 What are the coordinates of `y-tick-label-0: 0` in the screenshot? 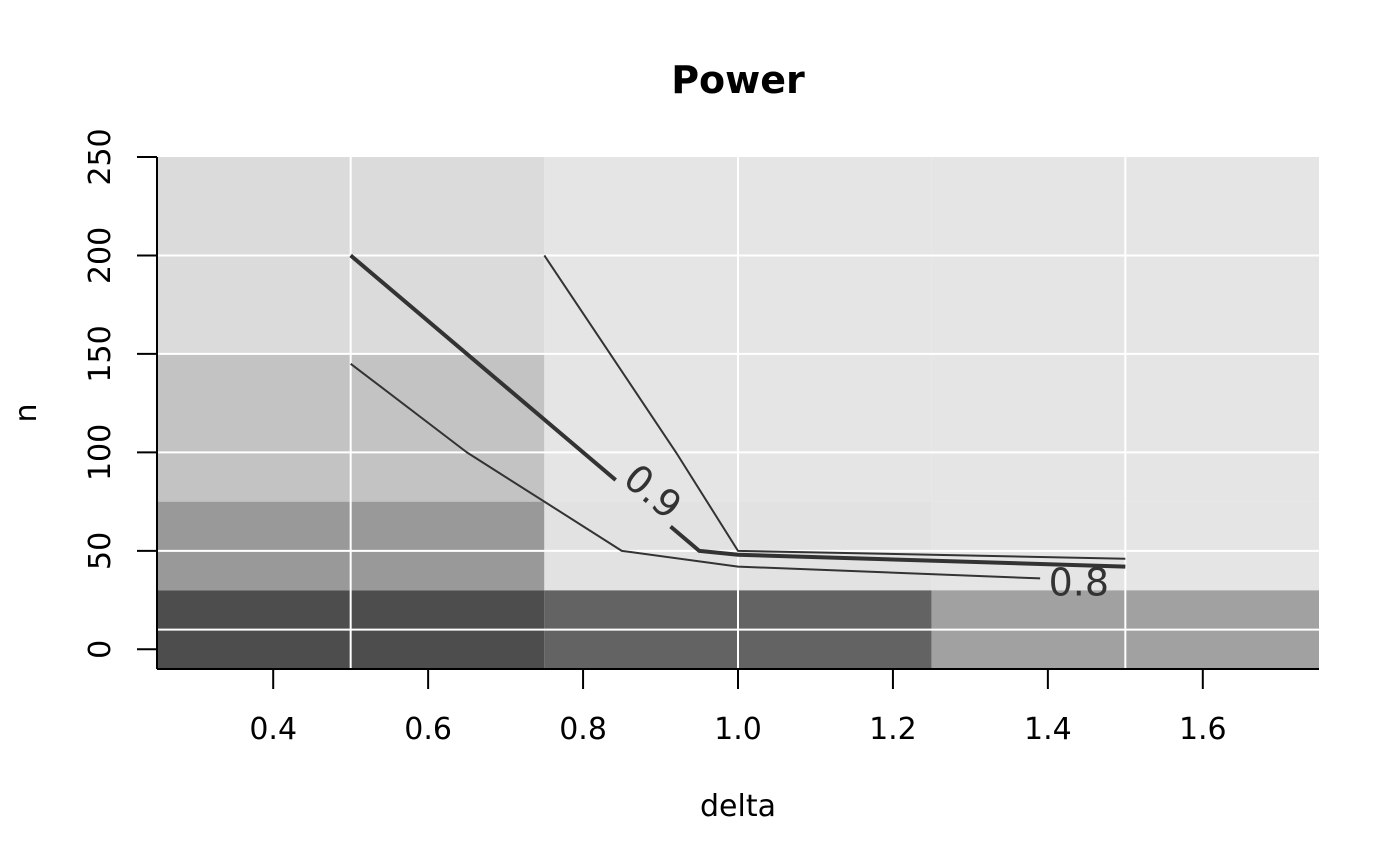 It's located at (100, 649).